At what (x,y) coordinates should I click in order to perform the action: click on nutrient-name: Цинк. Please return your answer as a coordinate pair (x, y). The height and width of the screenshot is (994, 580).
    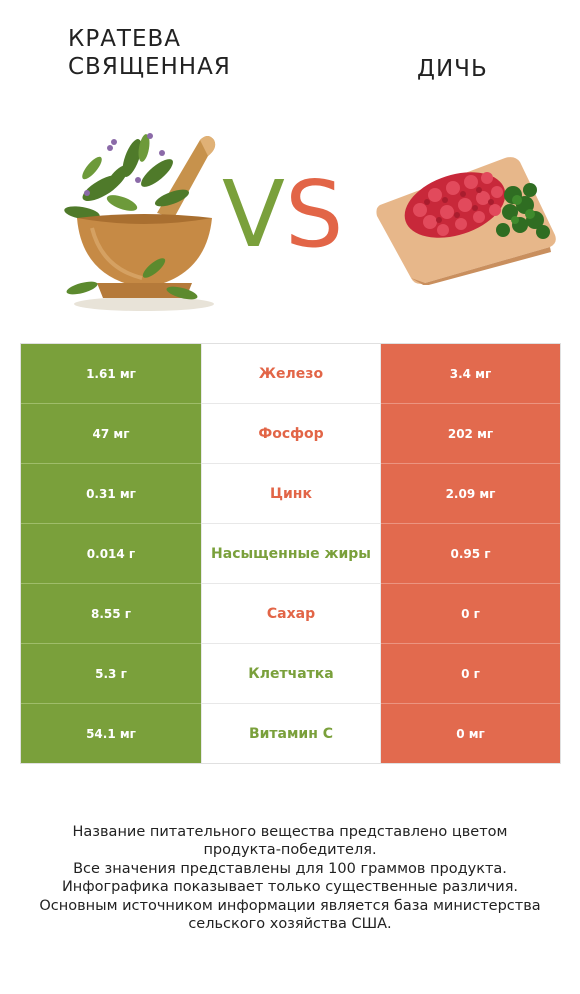
    Looking at the image, I should click on (291, 493).